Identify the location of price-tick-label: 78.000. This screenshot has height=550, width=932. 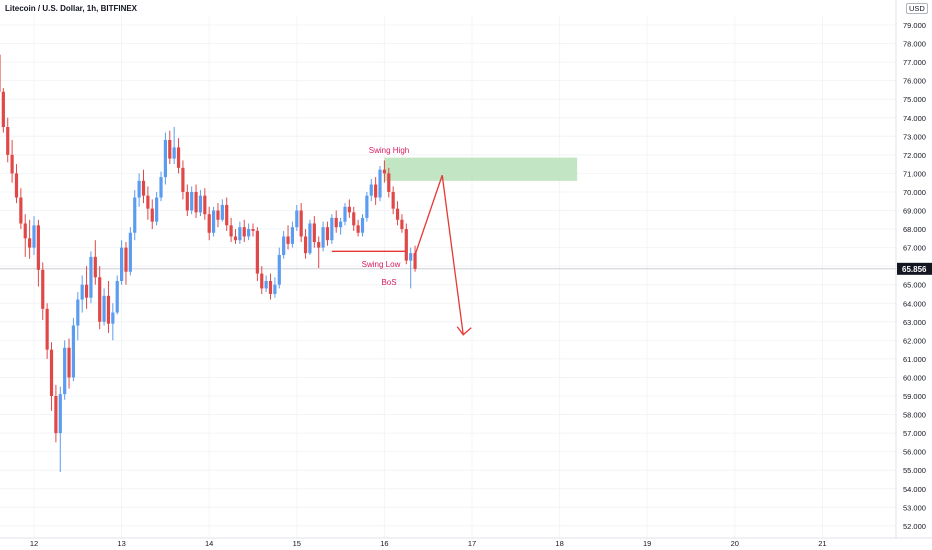
(914, 44).